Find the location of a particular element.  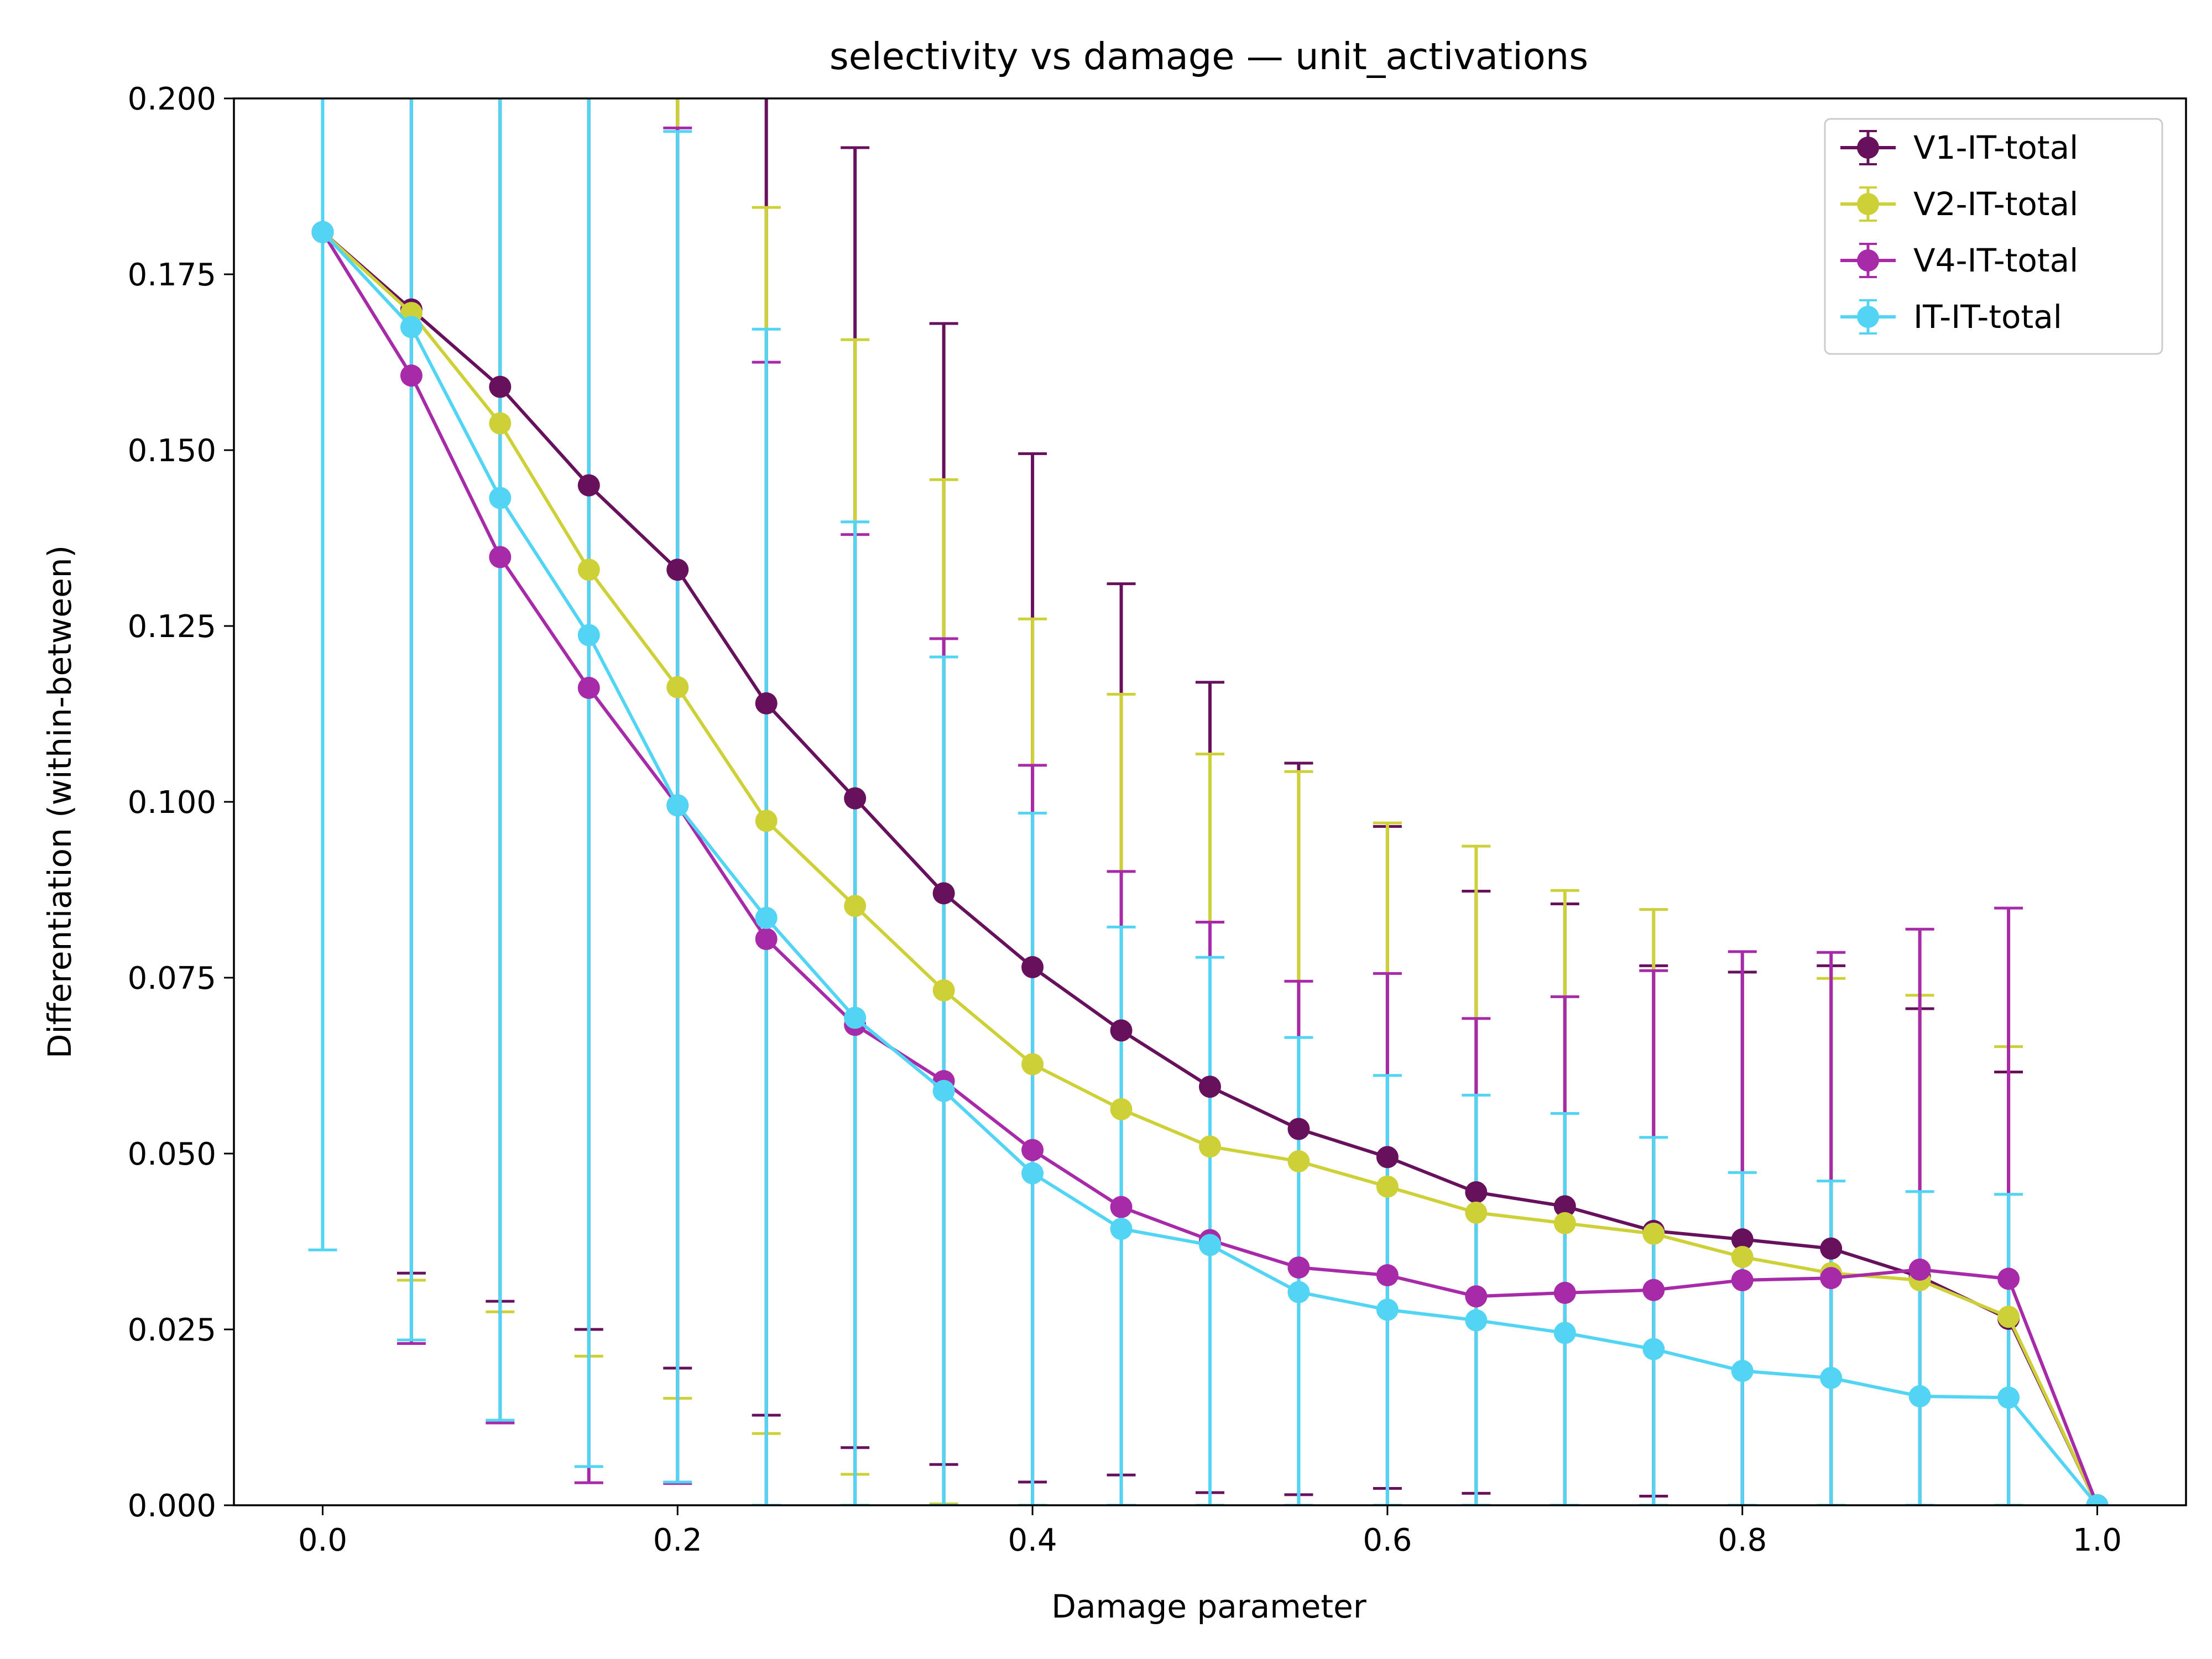

chart-title: selectivity vs damage — unit_activations is located at coordinates (1209, 57).